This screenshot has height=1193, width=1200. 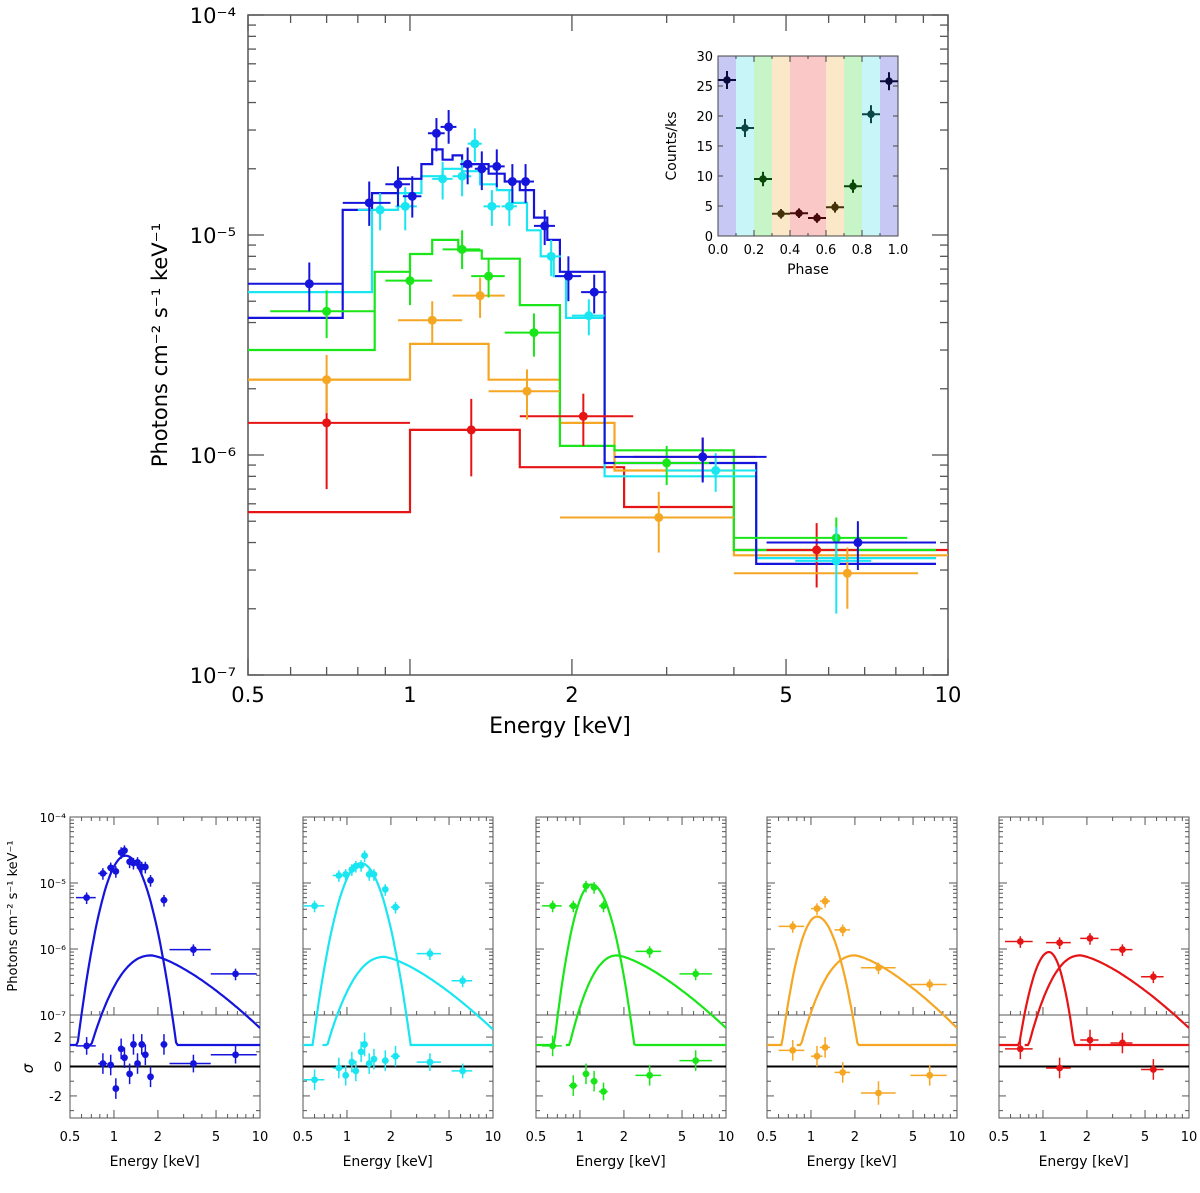 I want to click on inset-y-tick-label: 10, so click(x=704, y=177).